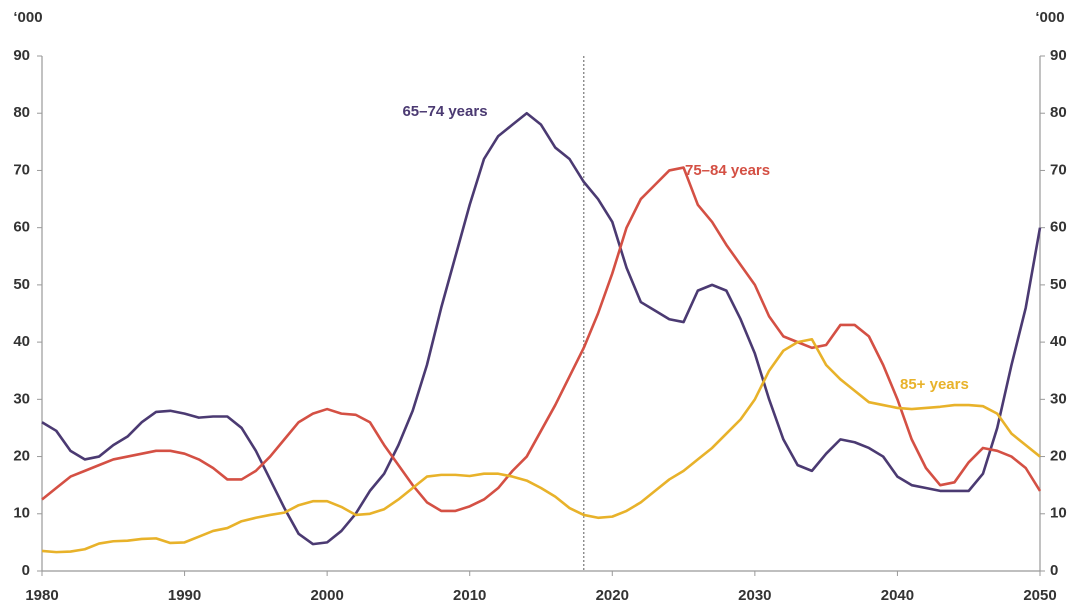  What do you see at coordinates (21, 398) in the screenshot?
I see `y-tick-label: 30` at bounding box center [21, 398].